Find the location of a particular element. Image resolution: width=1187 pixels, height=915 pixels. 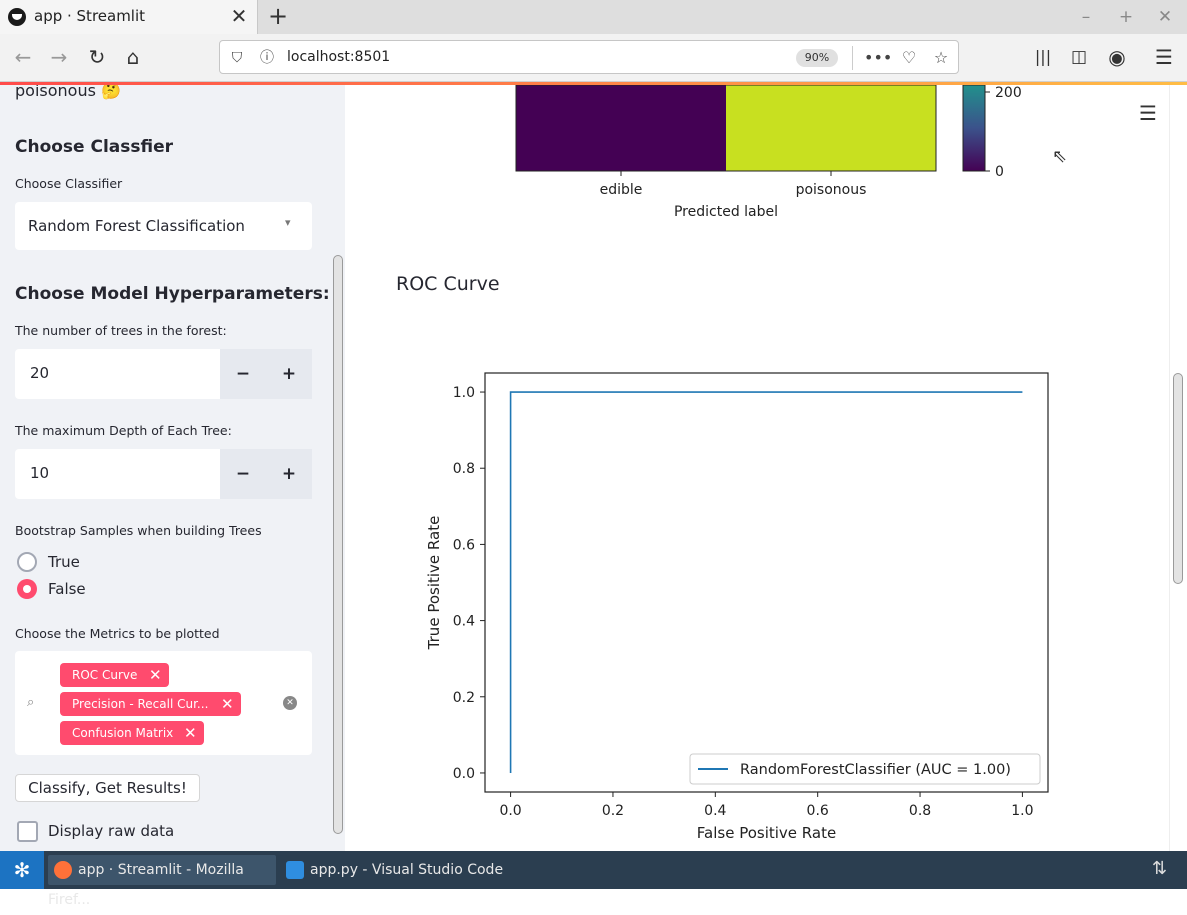

confusion-frame is located at coordinates (726, 128).